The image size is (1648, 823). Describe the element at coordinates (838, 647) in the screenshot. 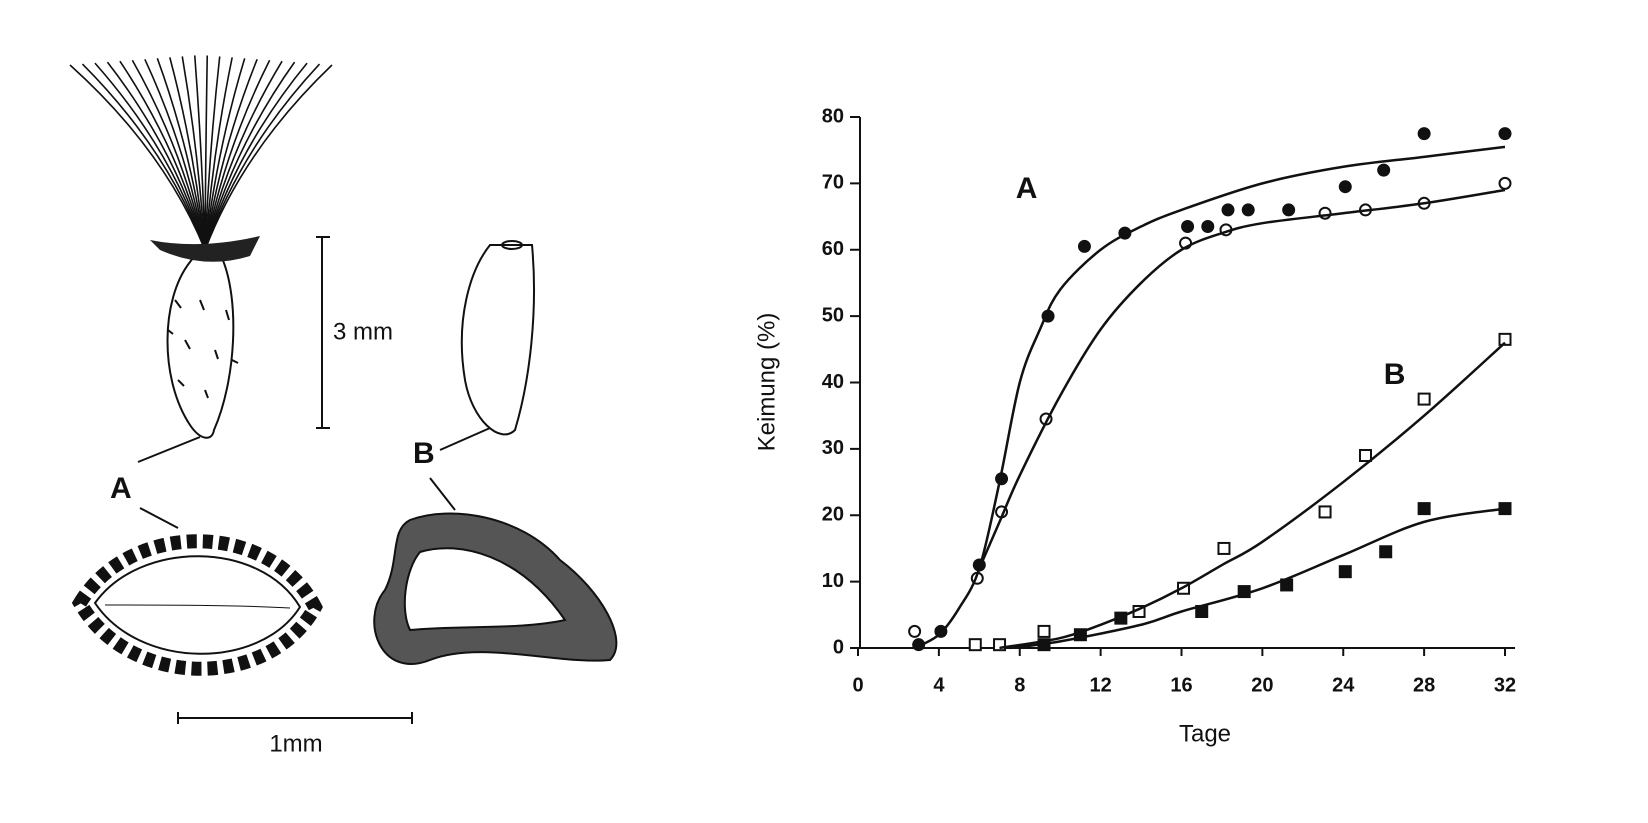

I see `y-tick-label: 0` at that location.